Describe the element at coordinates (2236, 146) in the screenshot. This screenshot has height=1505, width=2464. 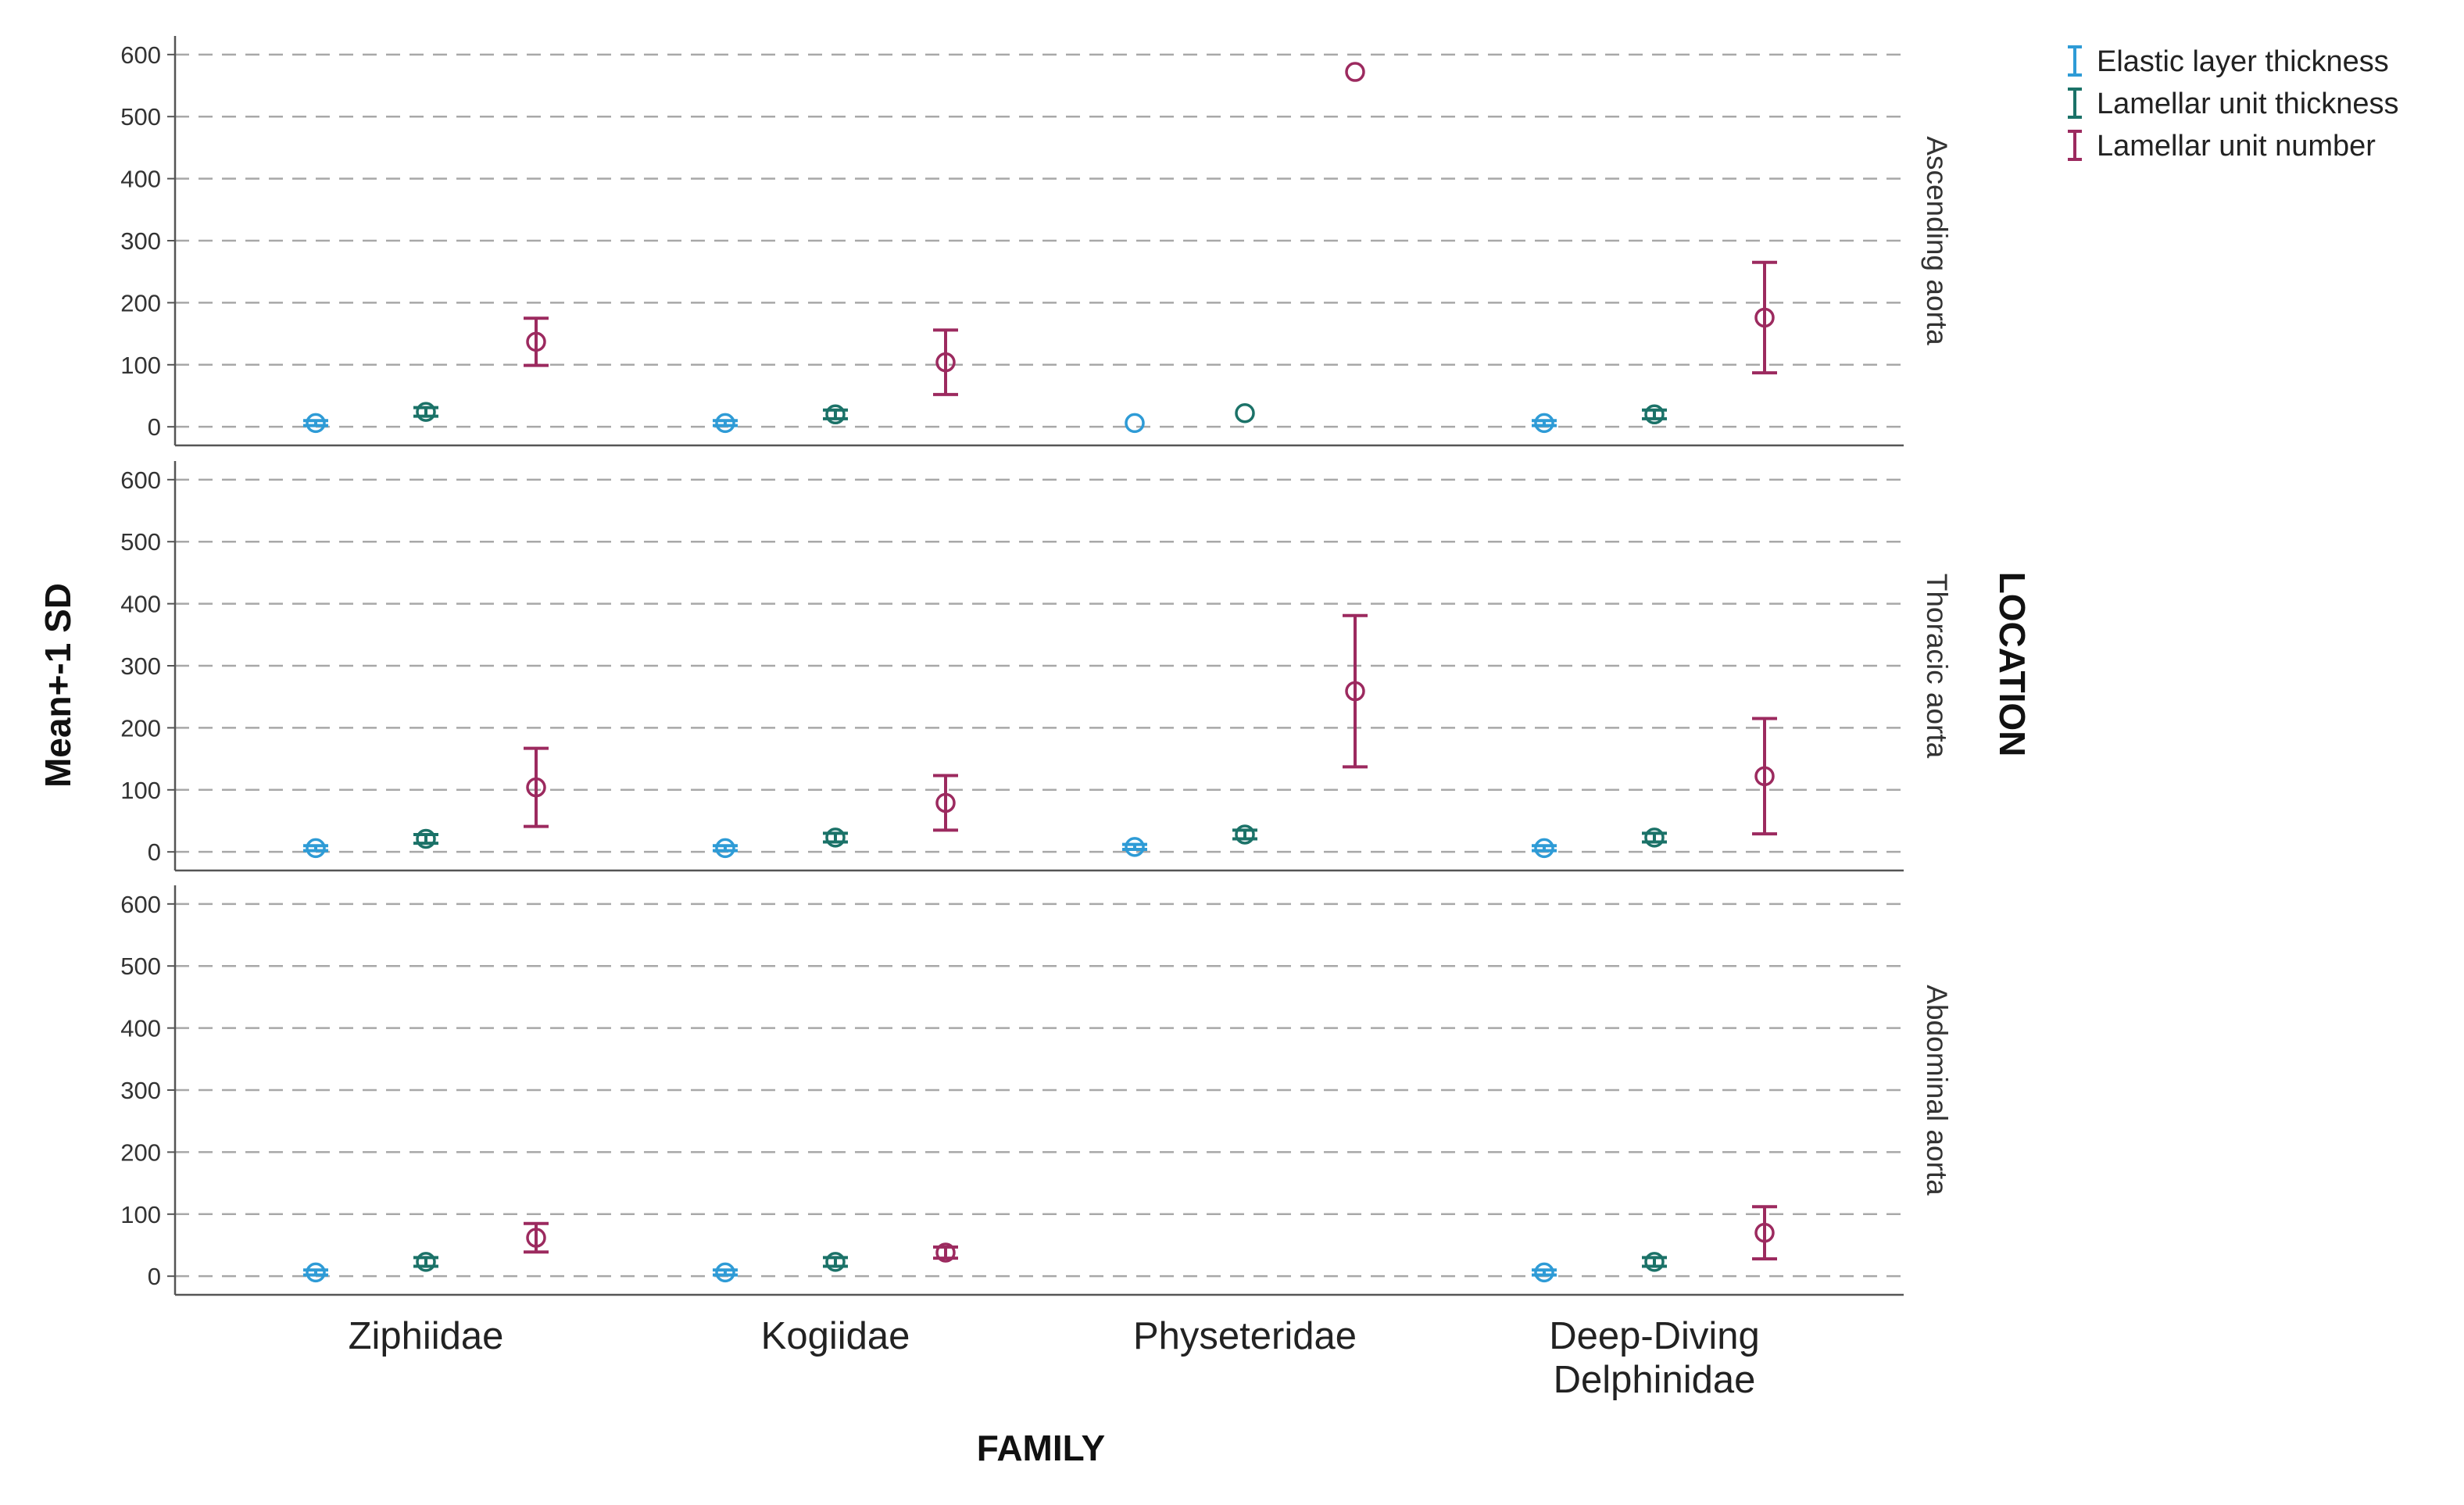
I see `legend-label: Lamellar unit number` at that location.